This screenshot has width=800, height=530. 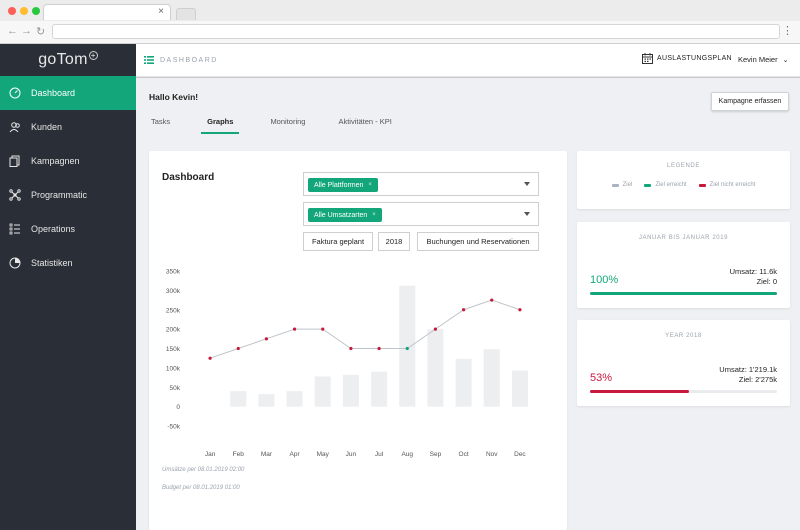 I want to click on sidebar-item-programmatic: Programmatic, so click(x=68, y=195).